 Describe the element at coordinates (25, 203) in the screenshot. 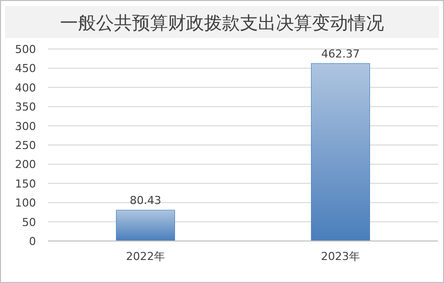

I see `y-tick-label: 100` at that location.